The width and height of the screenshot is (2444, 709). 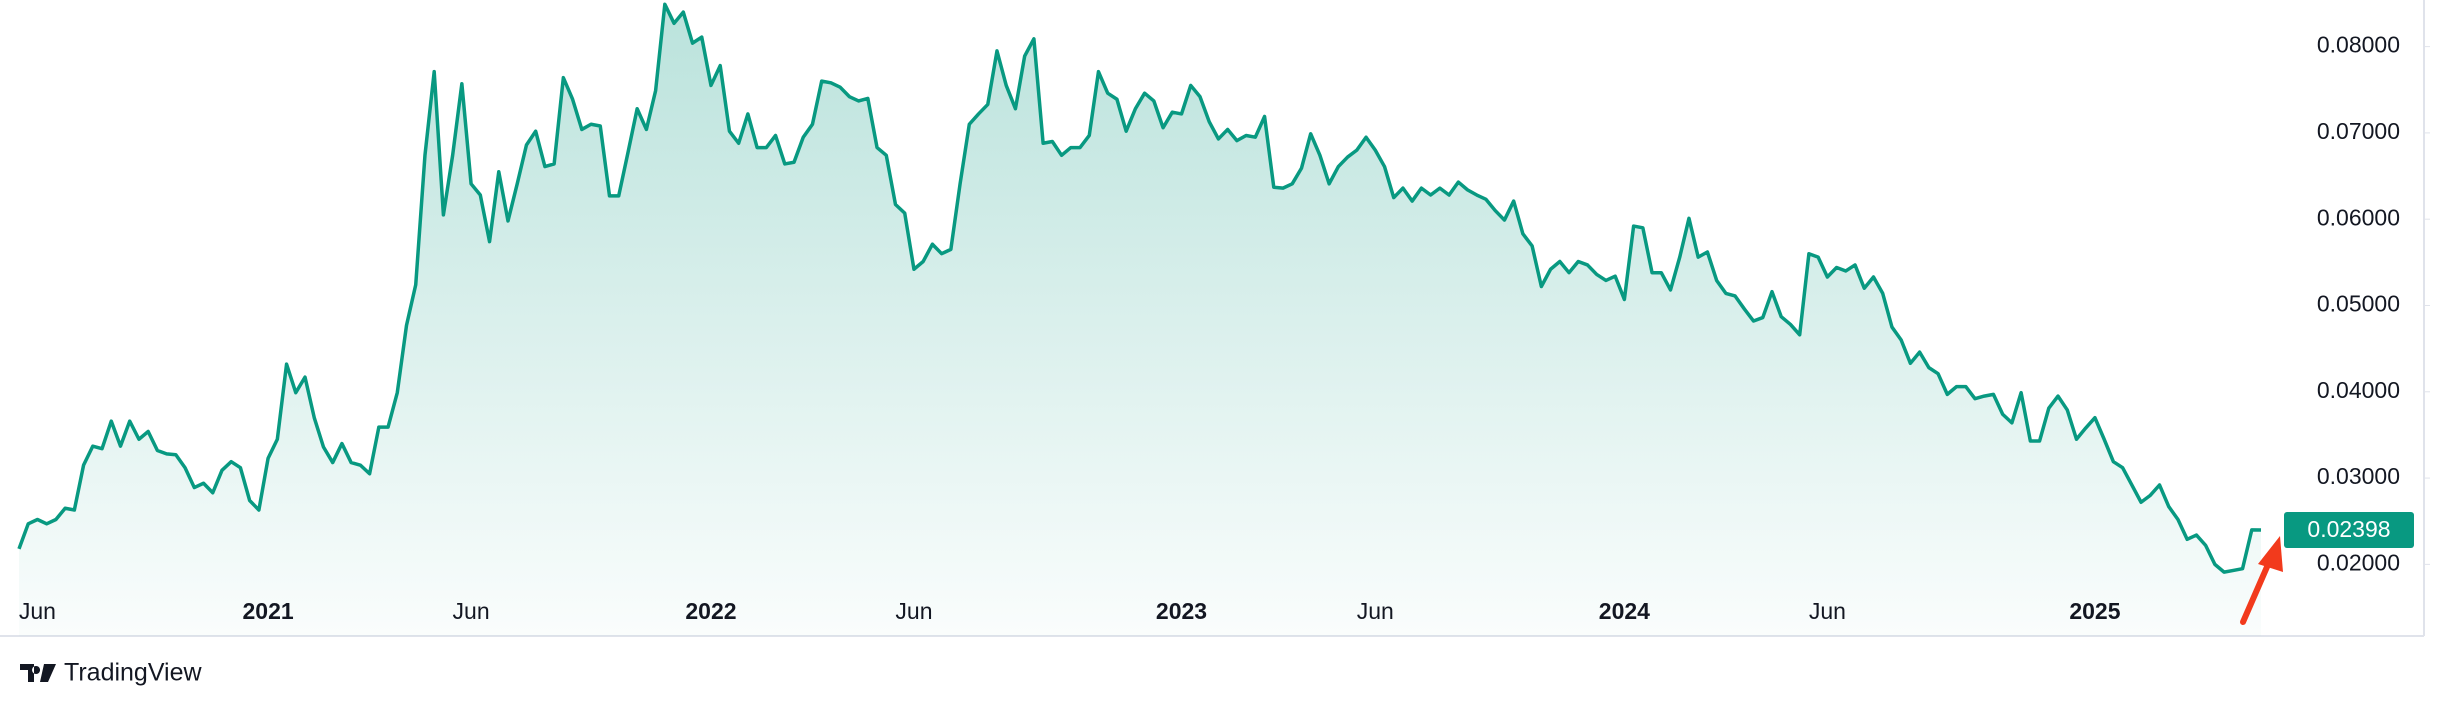 I want to click on logo: TradingView, so click(x=111, y=673).